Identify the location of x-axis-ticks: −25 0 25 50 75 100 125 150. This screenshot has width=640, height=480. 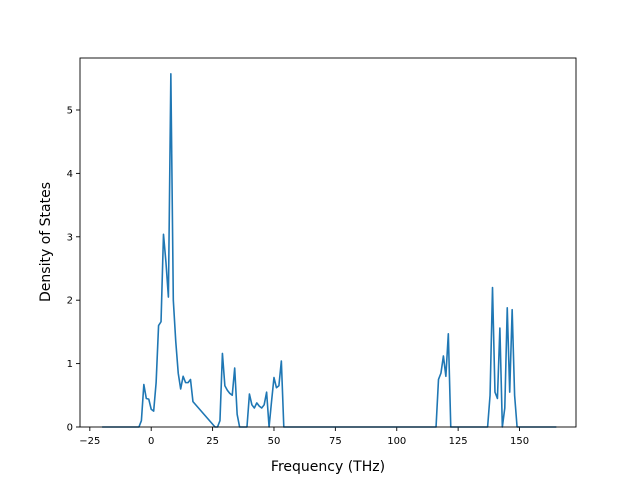
(304, 437).